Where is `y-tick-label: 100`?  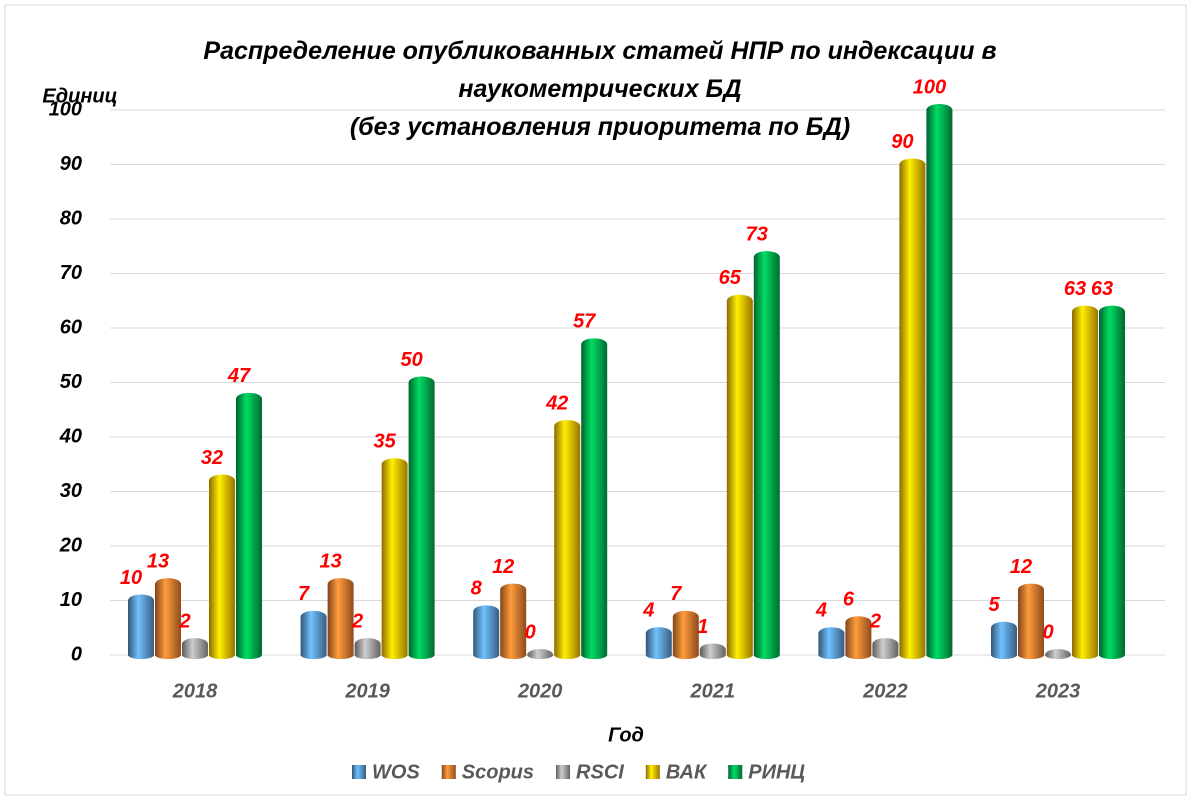
y-tick-label: 100 is located at coordinates (65, 109).